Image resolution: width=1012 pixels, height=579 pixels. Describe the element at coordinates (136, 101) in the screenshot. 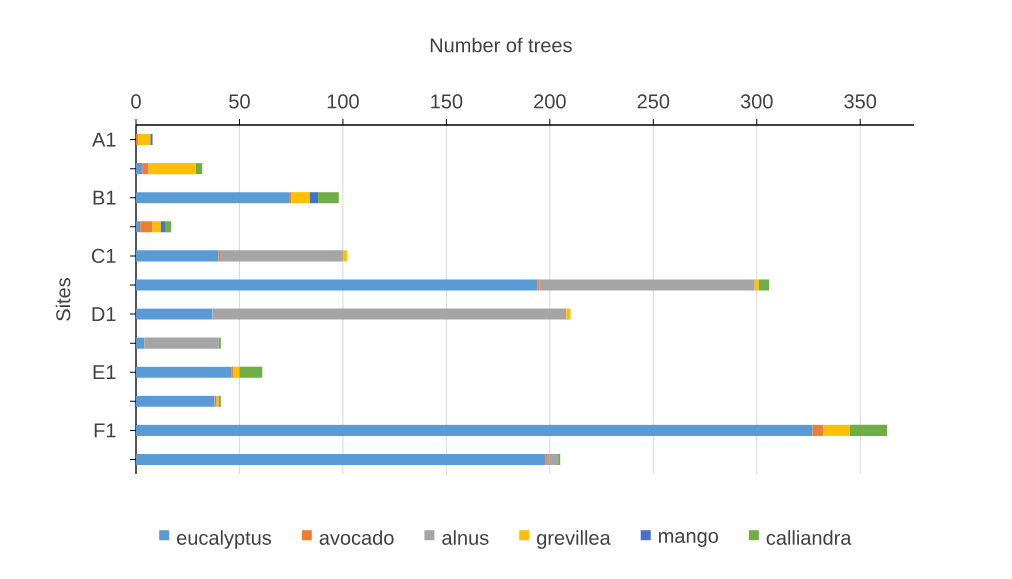

I see `x-tick-label: 0` at that location.